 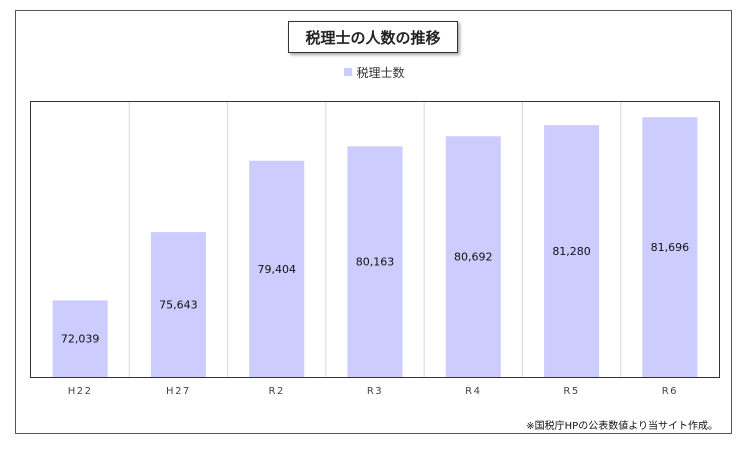 I want to click on source-note: ※国税庁HPの公表数値より当サイト作成。, so click(x=622, y=426).